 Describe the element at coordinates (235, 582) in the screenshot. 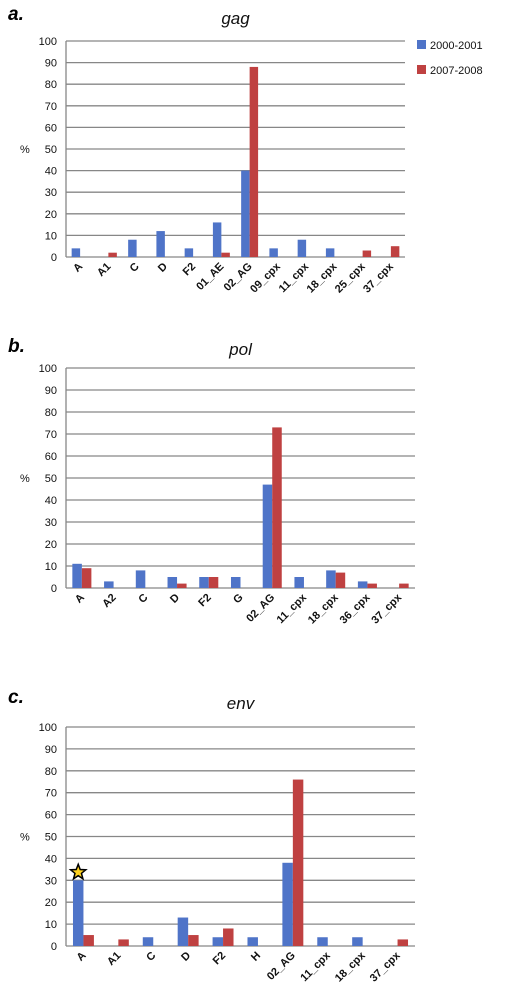

I see `bar-2000-2001-G` at that location.